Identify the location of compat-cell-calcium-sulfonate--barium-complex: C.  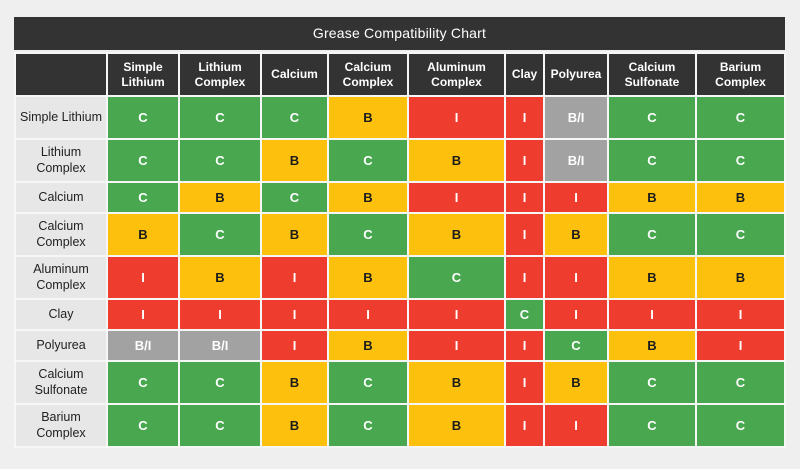
(740, 382).